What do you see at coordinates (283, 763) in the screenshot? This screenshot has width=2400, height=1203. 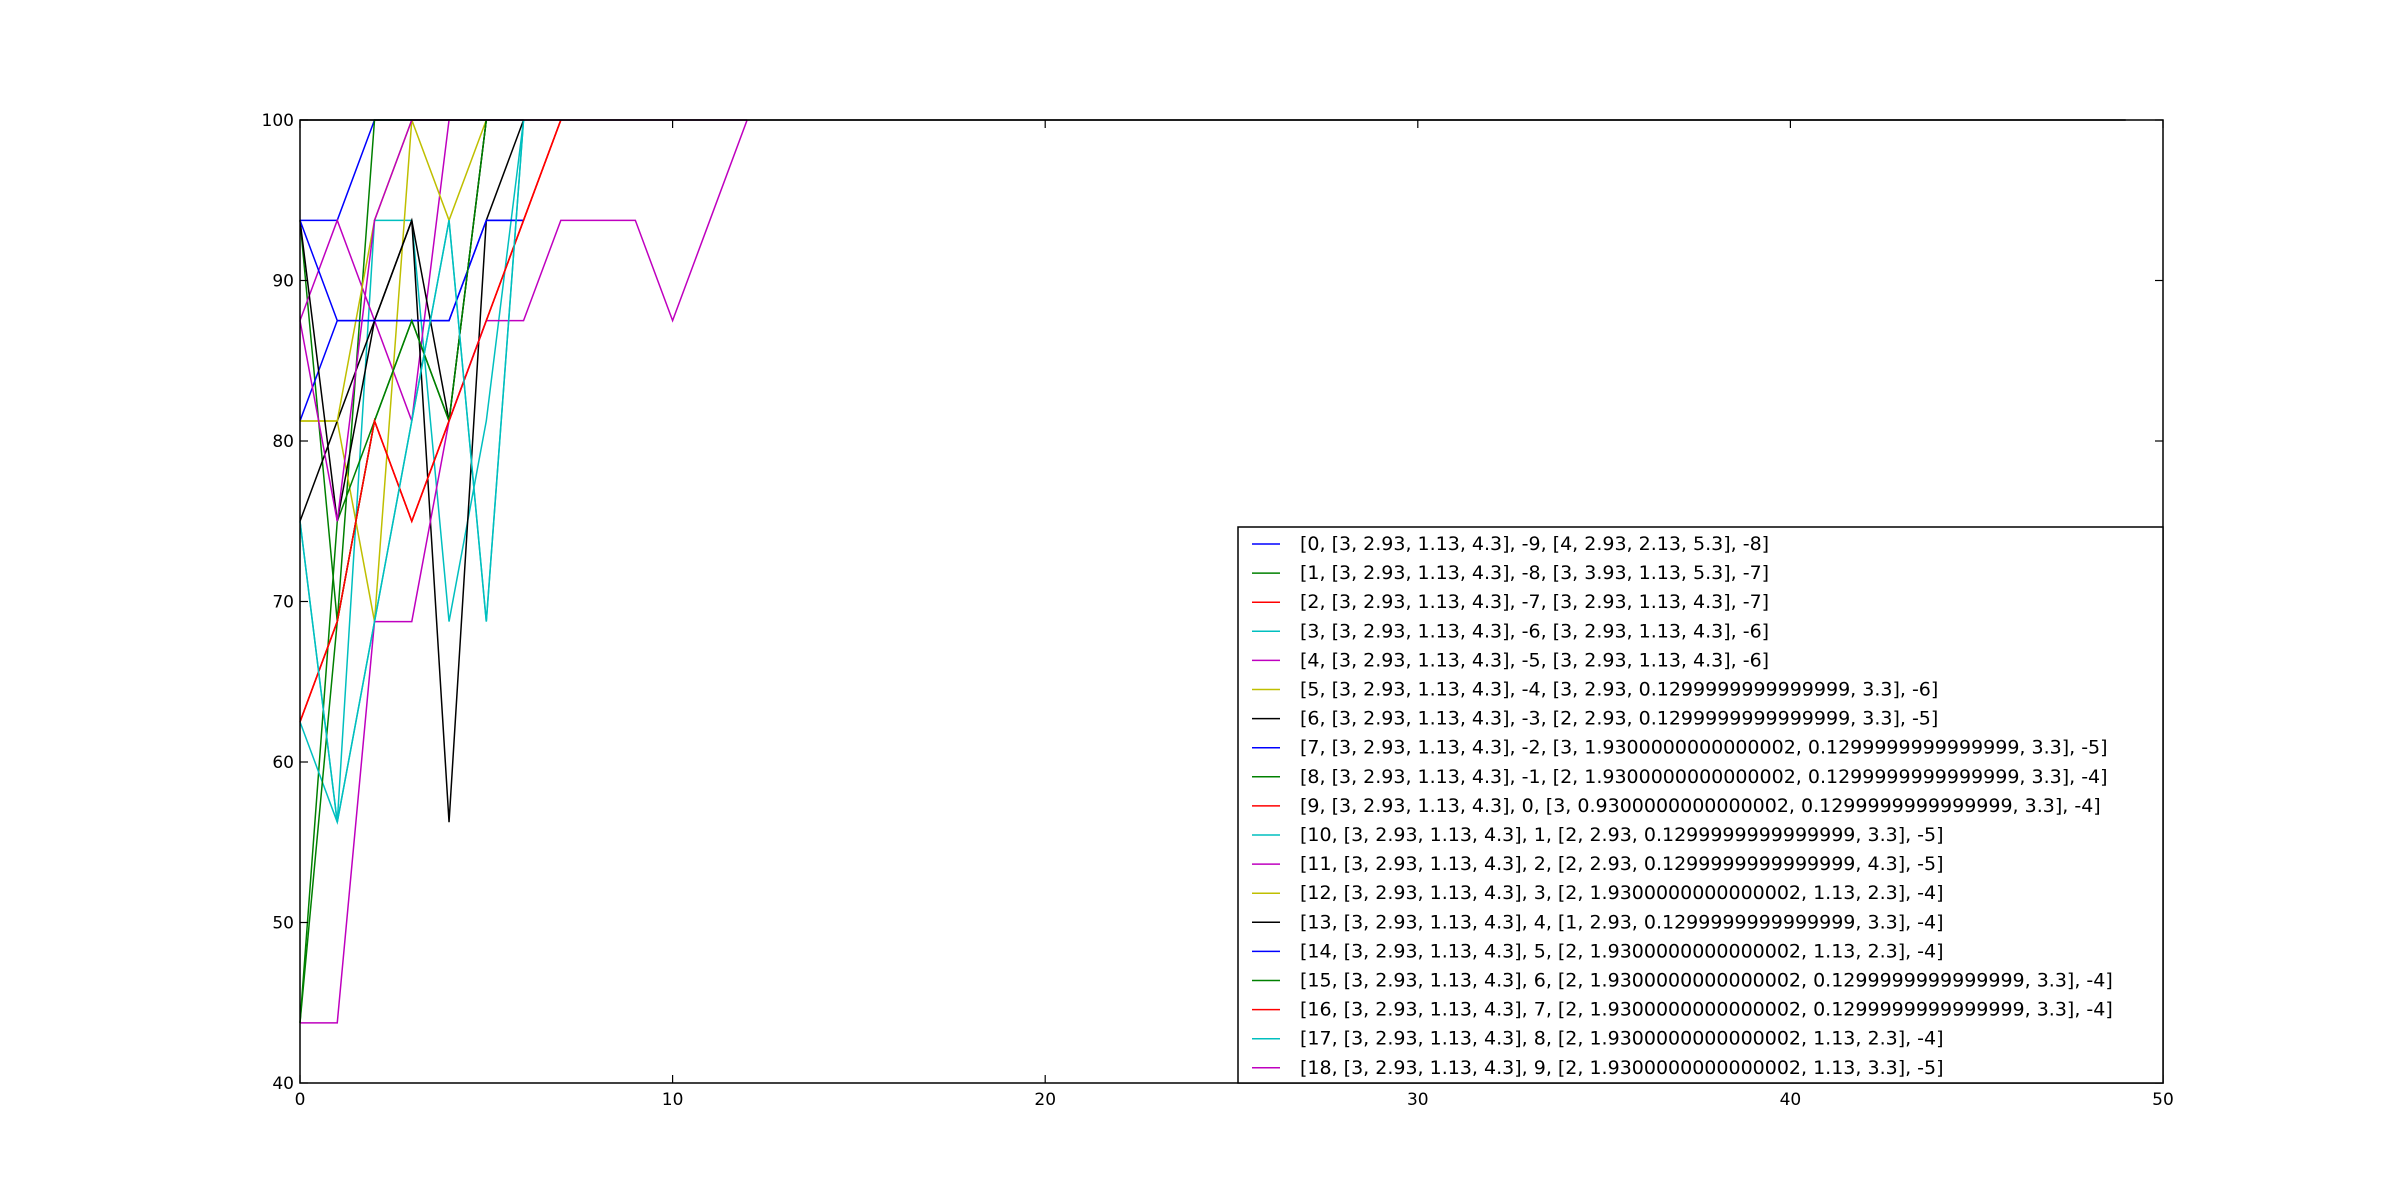 I see `y-tick-label: 60` at bounding box center [283, 763].